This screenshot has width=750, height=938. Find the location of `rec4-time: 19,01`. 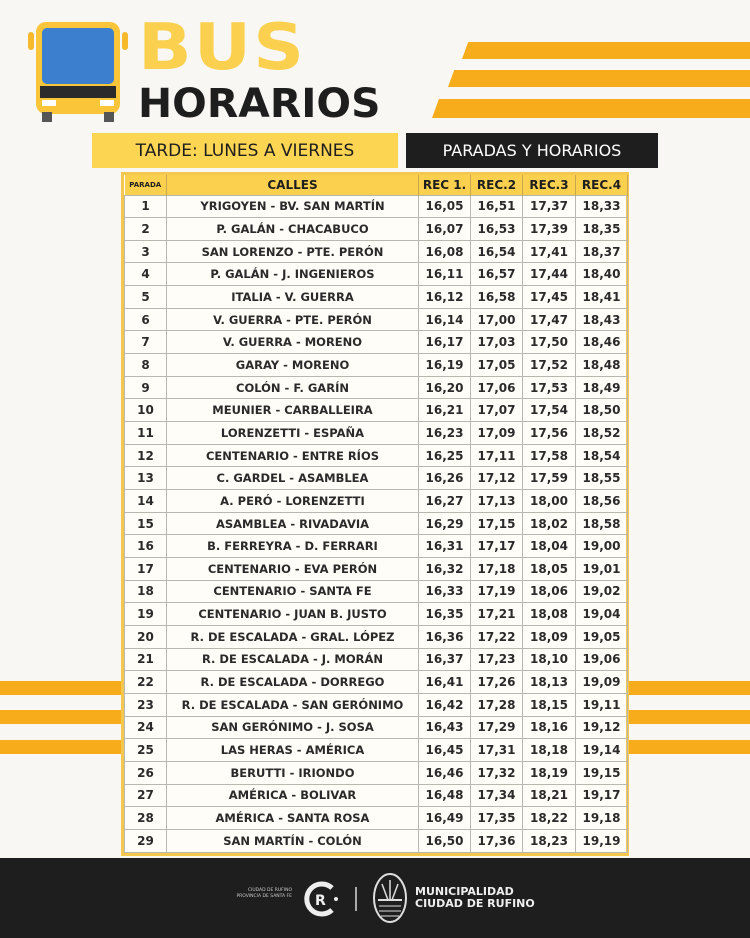

rec4-time: 19,01 is located at coordinates (601, 569).